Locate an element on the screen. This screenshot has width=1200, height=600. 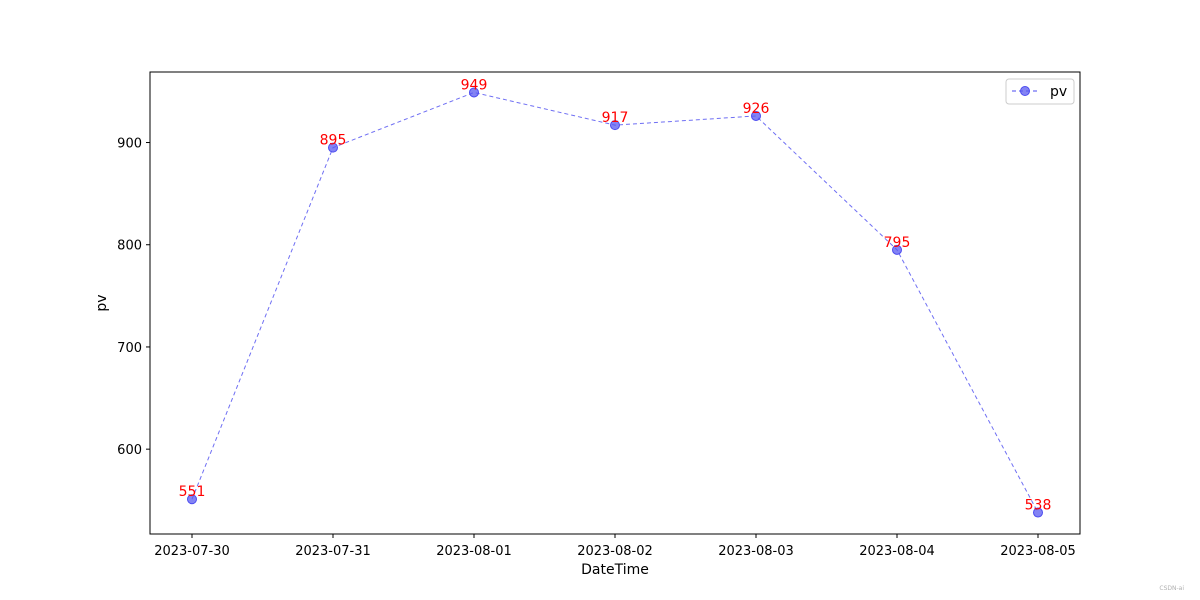
data-label: 795 is located at coordinates (897, 243).